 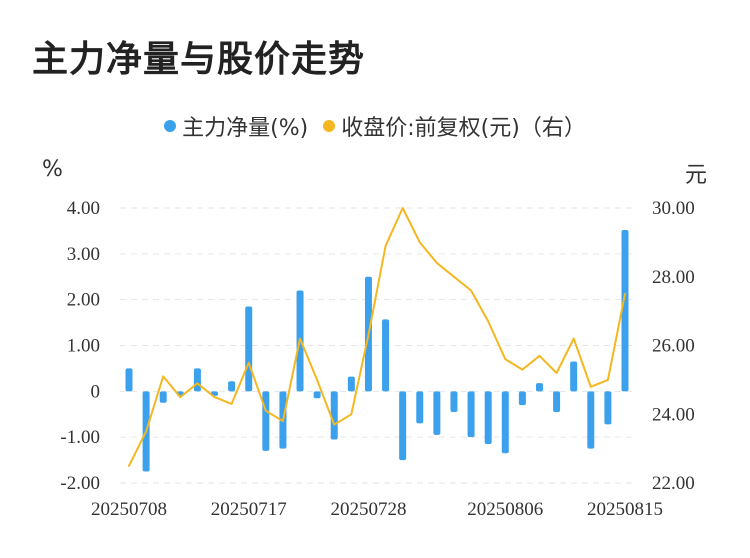 I want to click on legend-item-line: 收盘价:前复权(元)（右）, so click(x=454, y=126).